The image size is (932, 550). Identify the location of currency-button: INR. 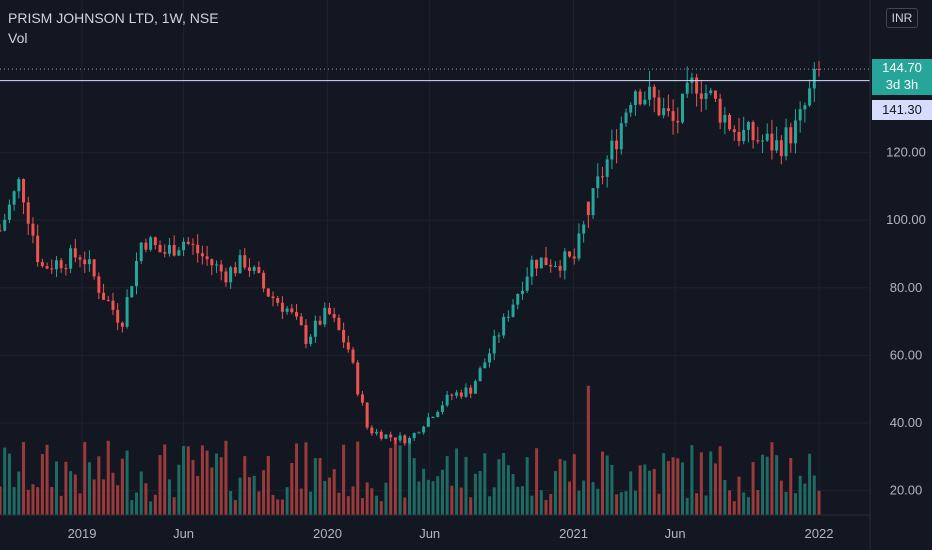
(902, 18).